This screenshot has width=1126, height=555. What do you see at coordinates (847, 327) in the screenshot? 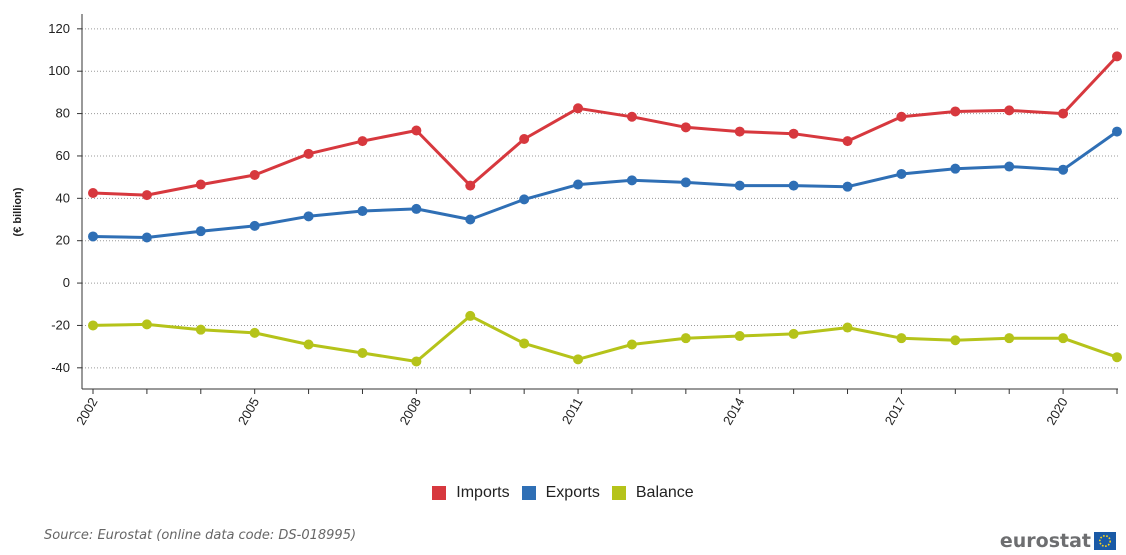
I see `data-point-balance-2016` at bounding box center [847, 327].